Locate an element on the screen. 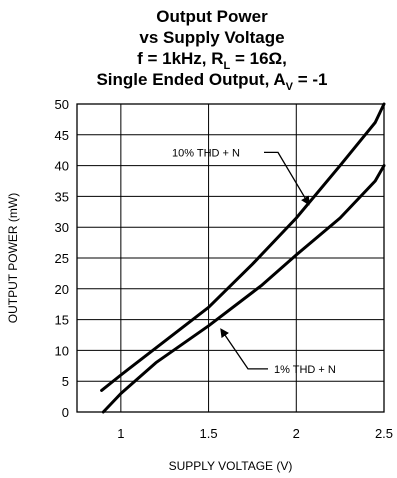 The image size is (397, 478). series-label-10pct-thd: 10% THD + N is located at coordinates (206, 153).